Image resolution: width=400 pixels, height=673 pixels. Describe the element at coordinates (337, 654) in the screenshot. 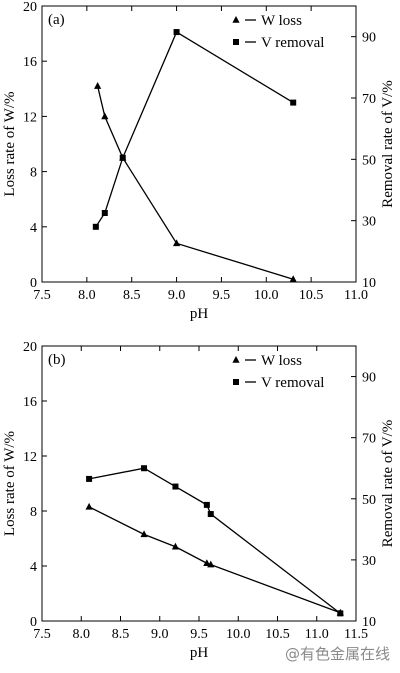

I see `watermark: @有色金属在线` at that location.